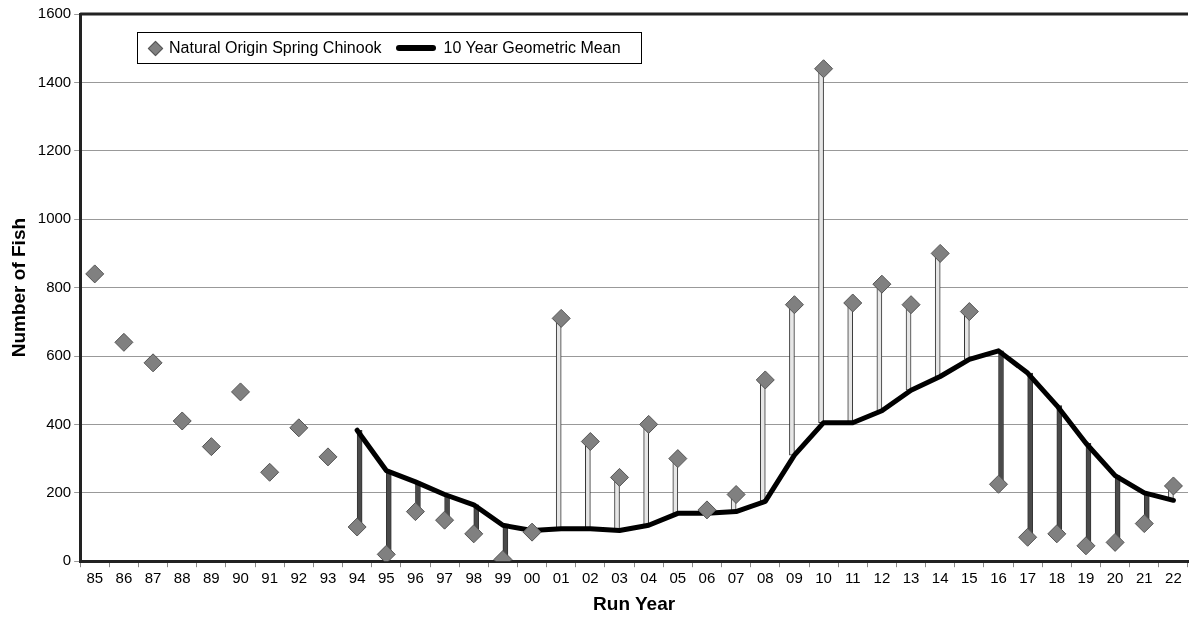  I want to click on x-tick-label: 08, so click(765, 578).